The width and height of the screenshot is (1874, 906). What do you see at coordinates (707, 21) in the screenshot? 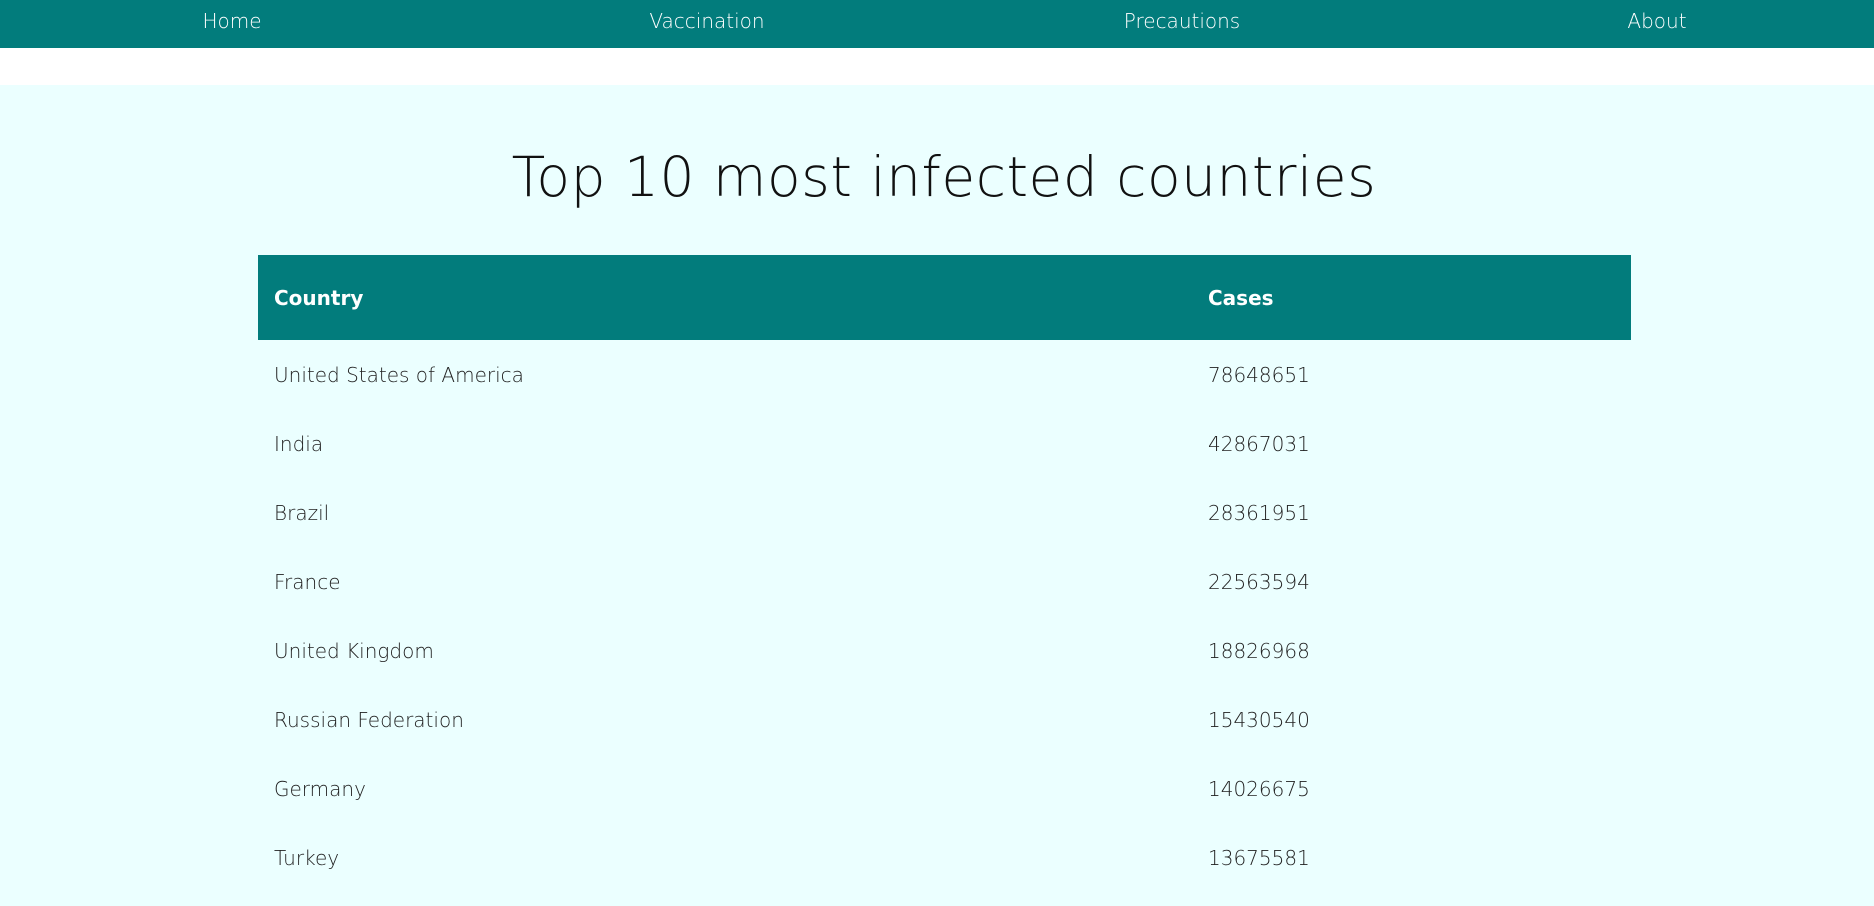
I see `nav-link-vaccination: Vaccination` at bounding box center [707, 21].